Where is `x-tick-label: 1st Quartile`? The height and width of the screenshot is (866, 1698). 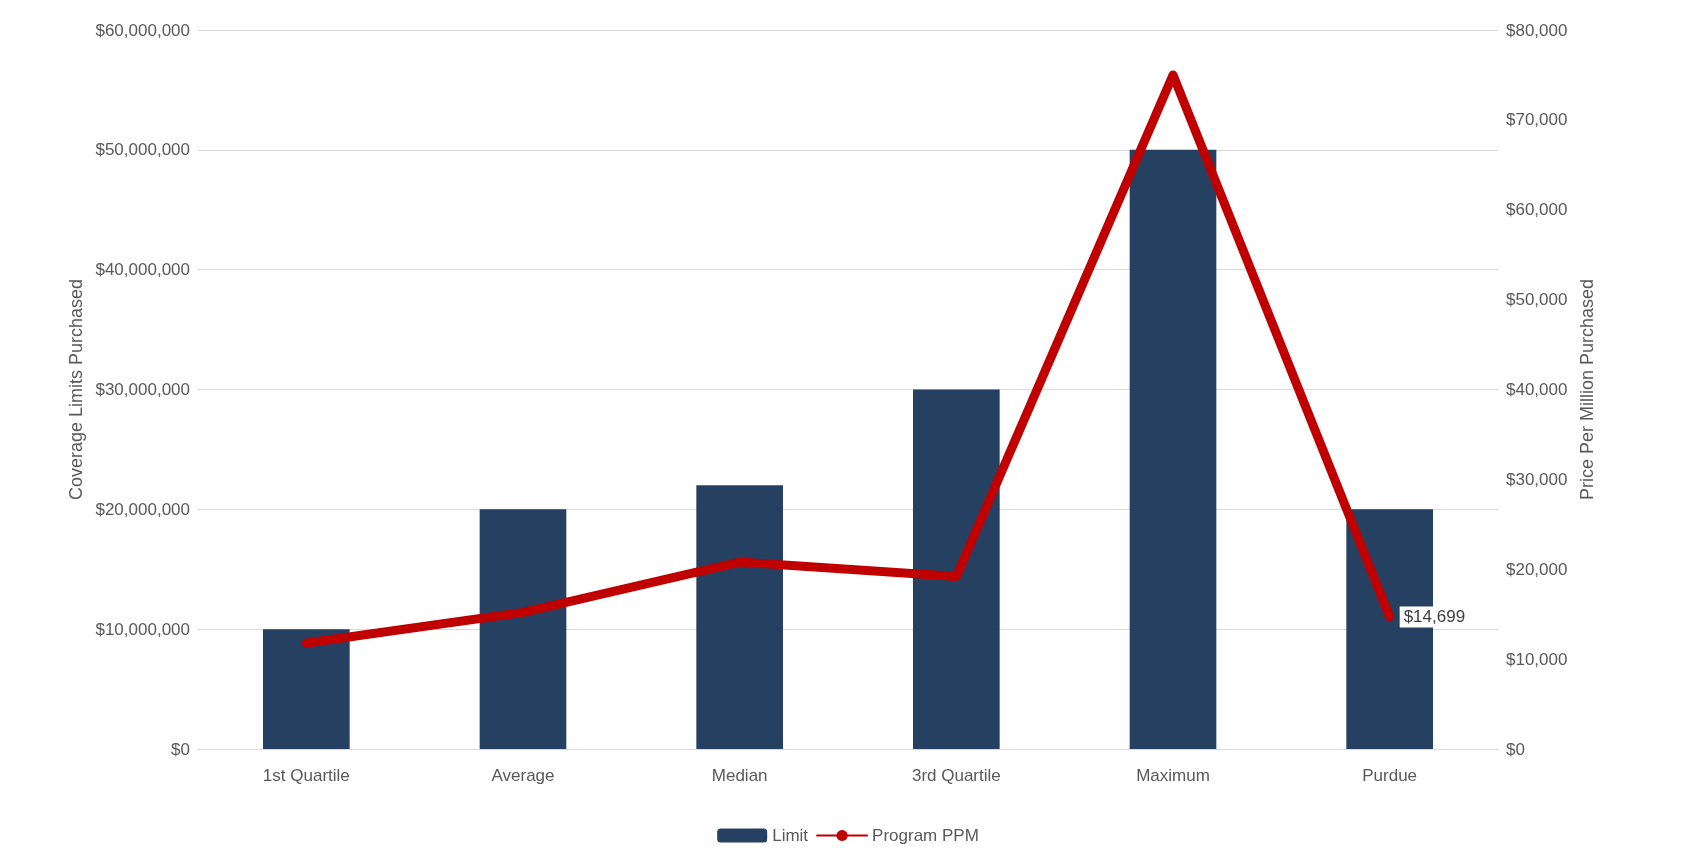
x-tick-label: 1st Quartile is located at coordinates (306, 775).